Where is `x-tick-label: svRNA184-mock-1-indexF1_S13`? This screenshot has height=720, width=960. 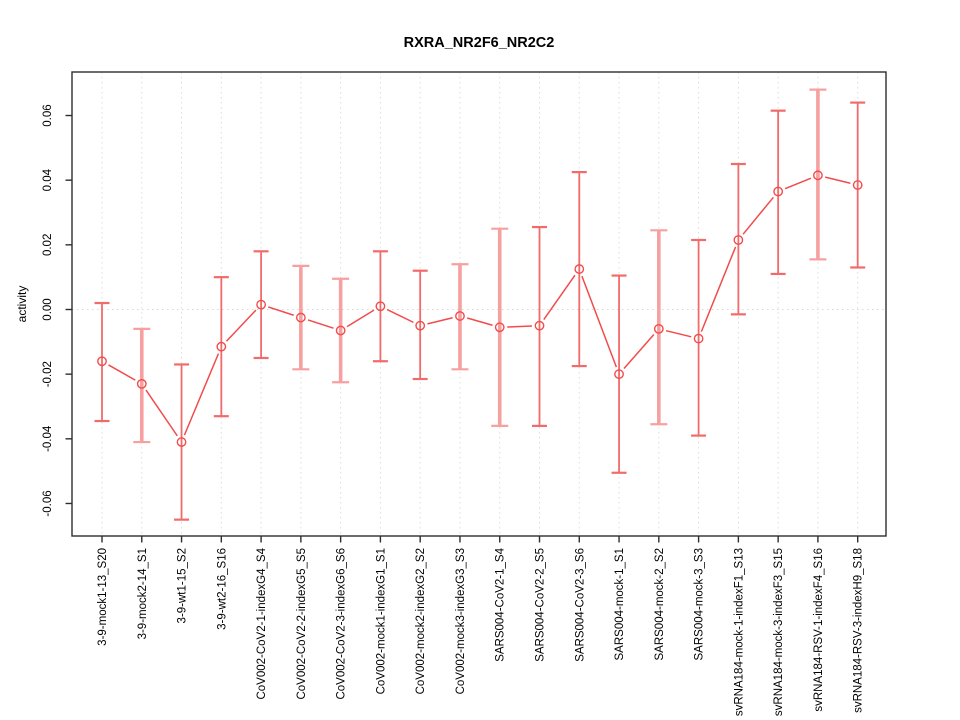 x-tick-label: svRNA184-mock-1-indexF1_S13 is located at coordinates (739, 632).